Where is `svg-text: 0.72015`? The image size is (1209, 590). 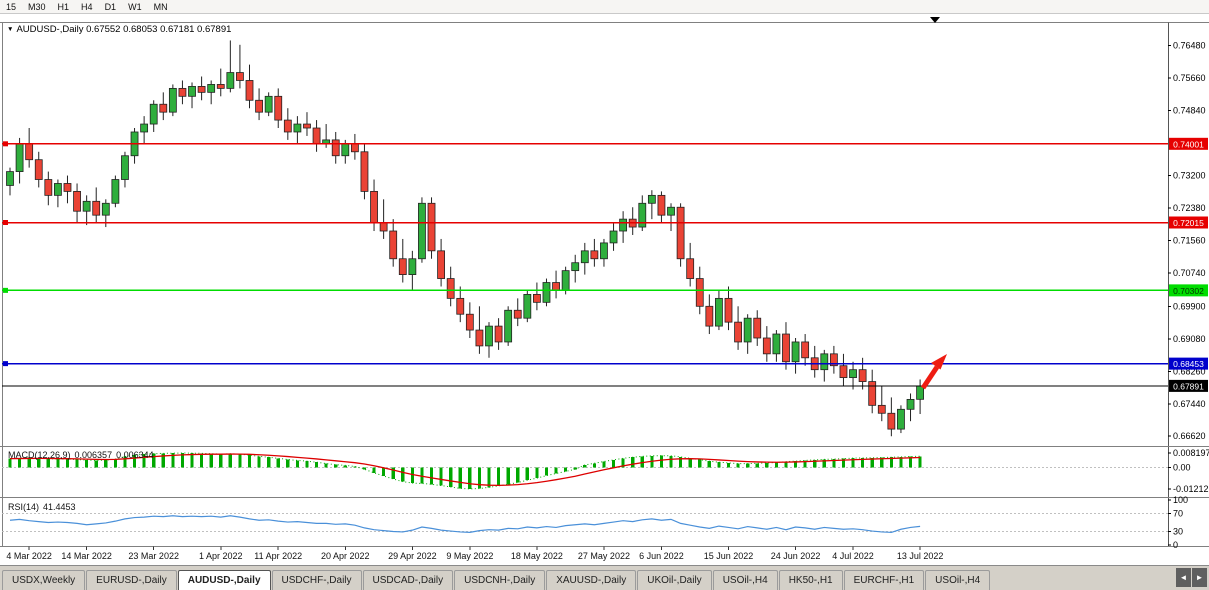
svg-text: 0.72015 is located at coordinates (1188, 223).